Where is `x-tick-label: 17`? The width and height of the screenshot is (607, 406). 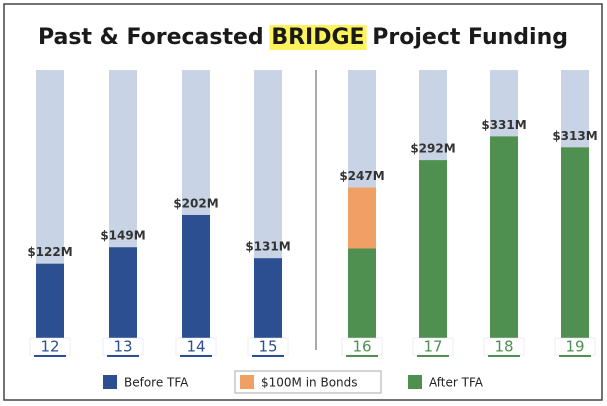
x-tick-label: 17 is located at coordinates (432, 347).